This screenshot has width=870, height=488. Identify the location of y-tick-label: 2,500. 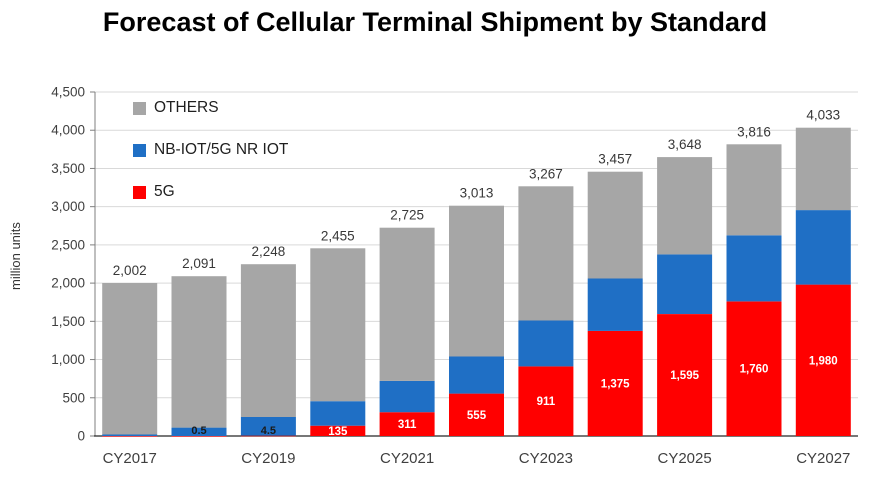
(68, 244).